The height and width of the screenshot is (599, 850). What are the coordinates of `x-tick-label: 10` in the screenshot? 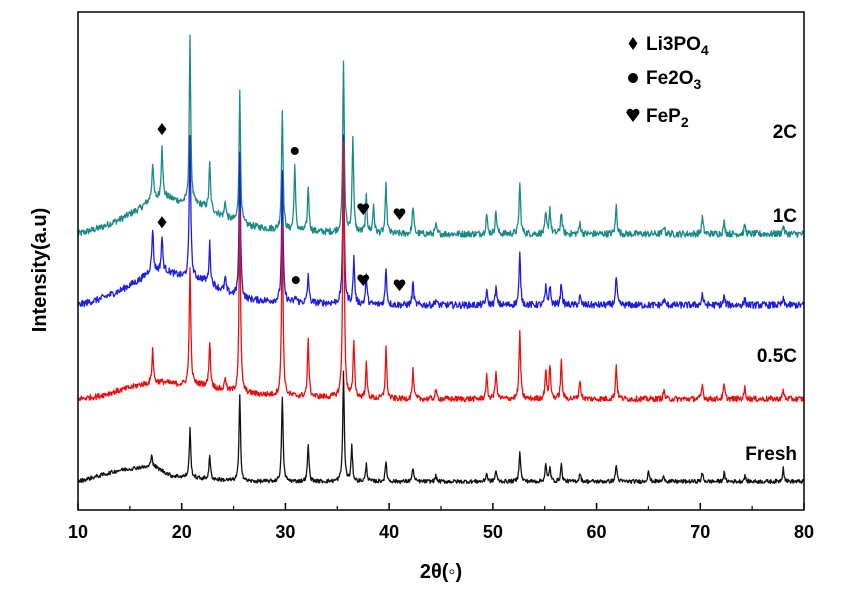 It's located at (78, 532).